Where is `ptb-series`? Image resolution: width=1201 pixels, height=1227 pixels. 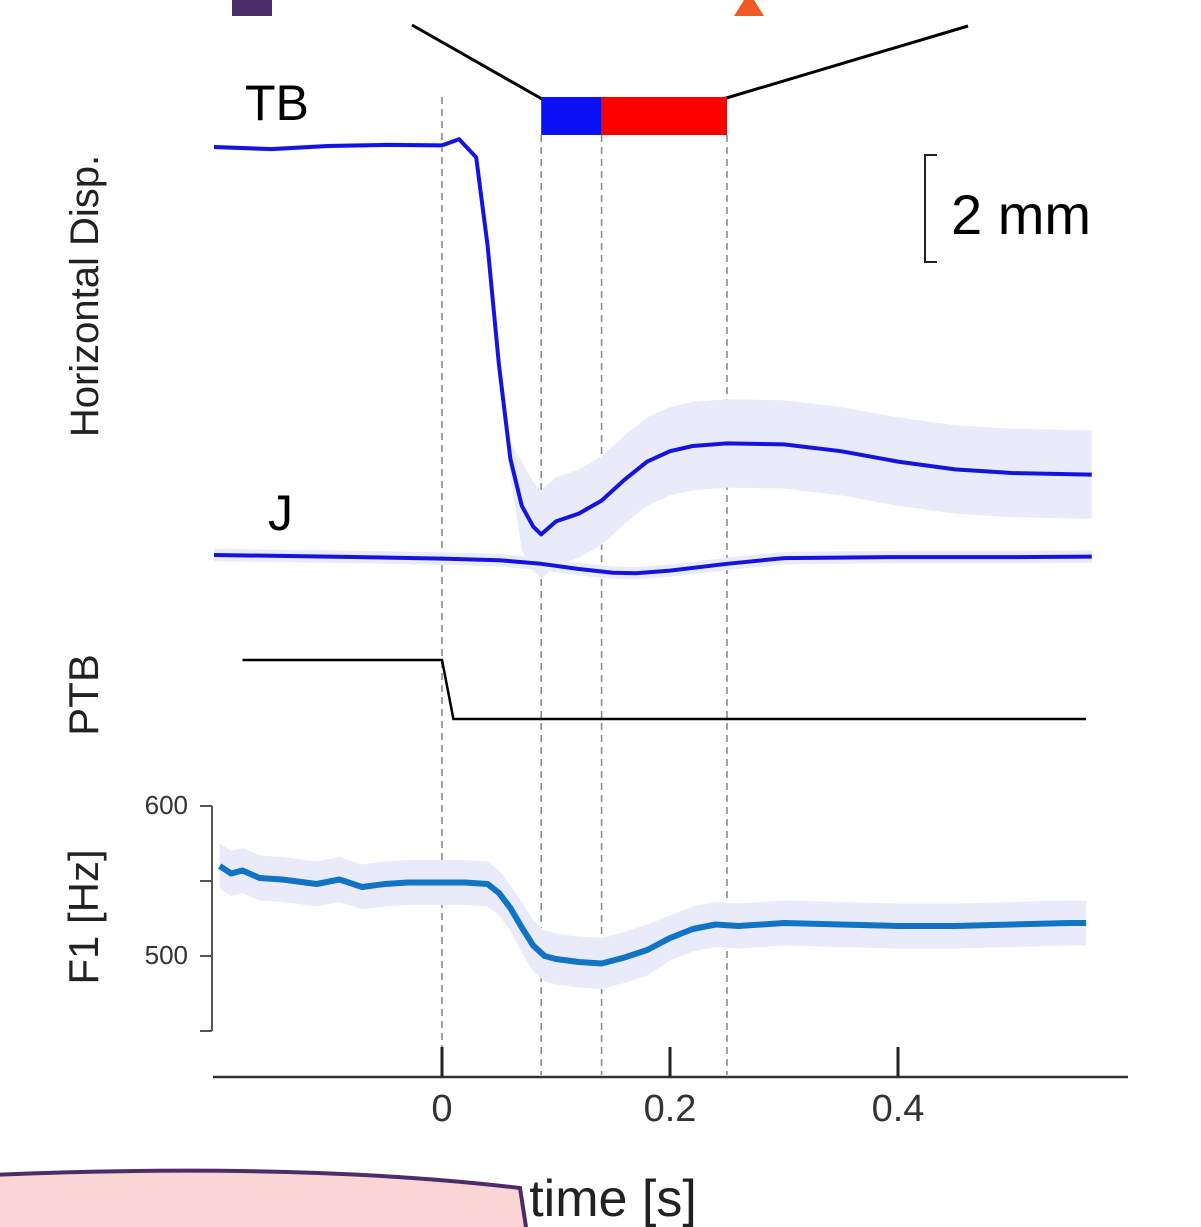 ptb-series is located at coordinates (664, 689).